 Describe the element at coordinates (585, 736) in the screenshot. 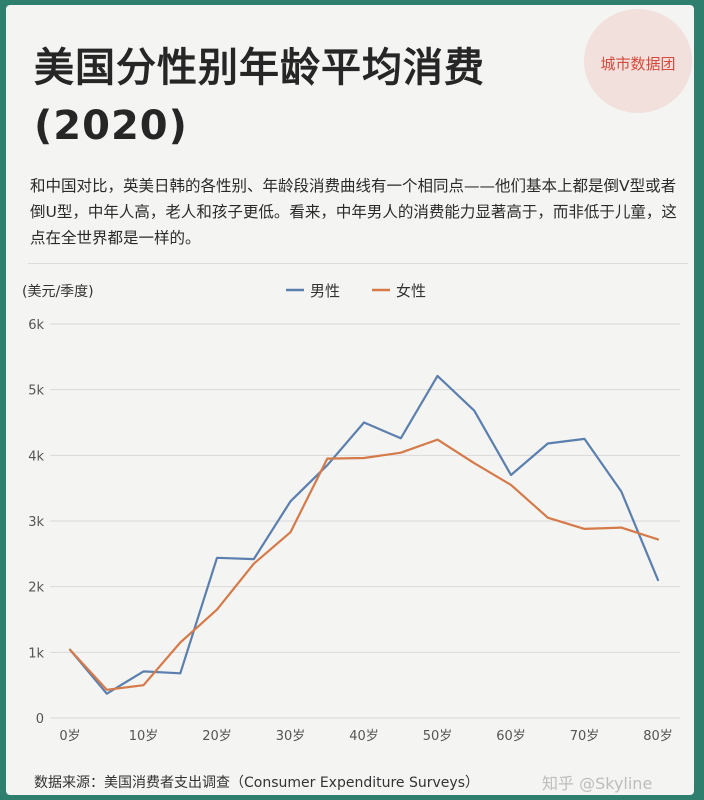

I see `x-tick-label: 70岁` at that location.